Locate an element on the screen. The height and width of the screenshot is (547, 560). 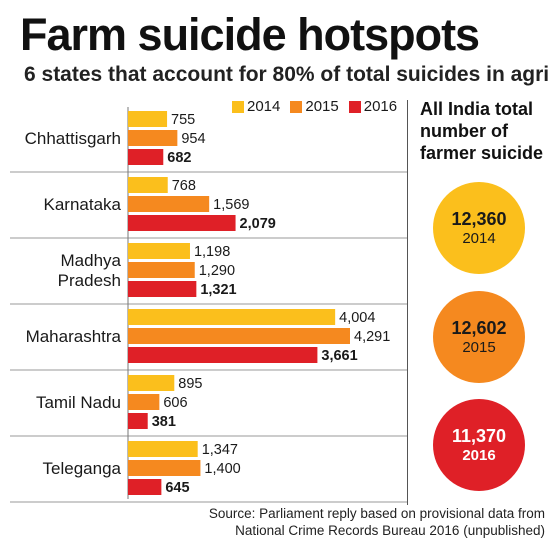
legend-swatch-2016 is located at coordinates (354, 106).